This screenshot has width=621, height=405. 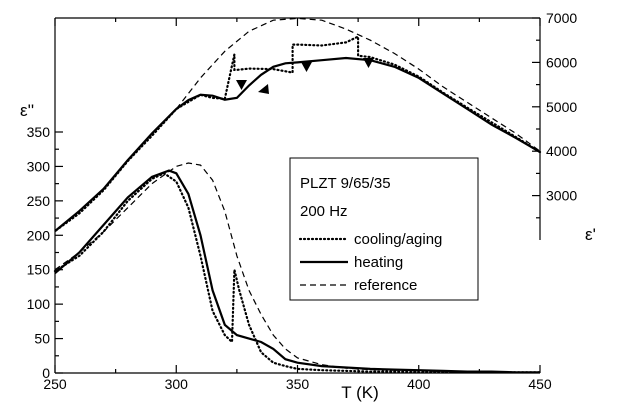 I want to click on left-tick-label: 0, so click(x=46, y=373).